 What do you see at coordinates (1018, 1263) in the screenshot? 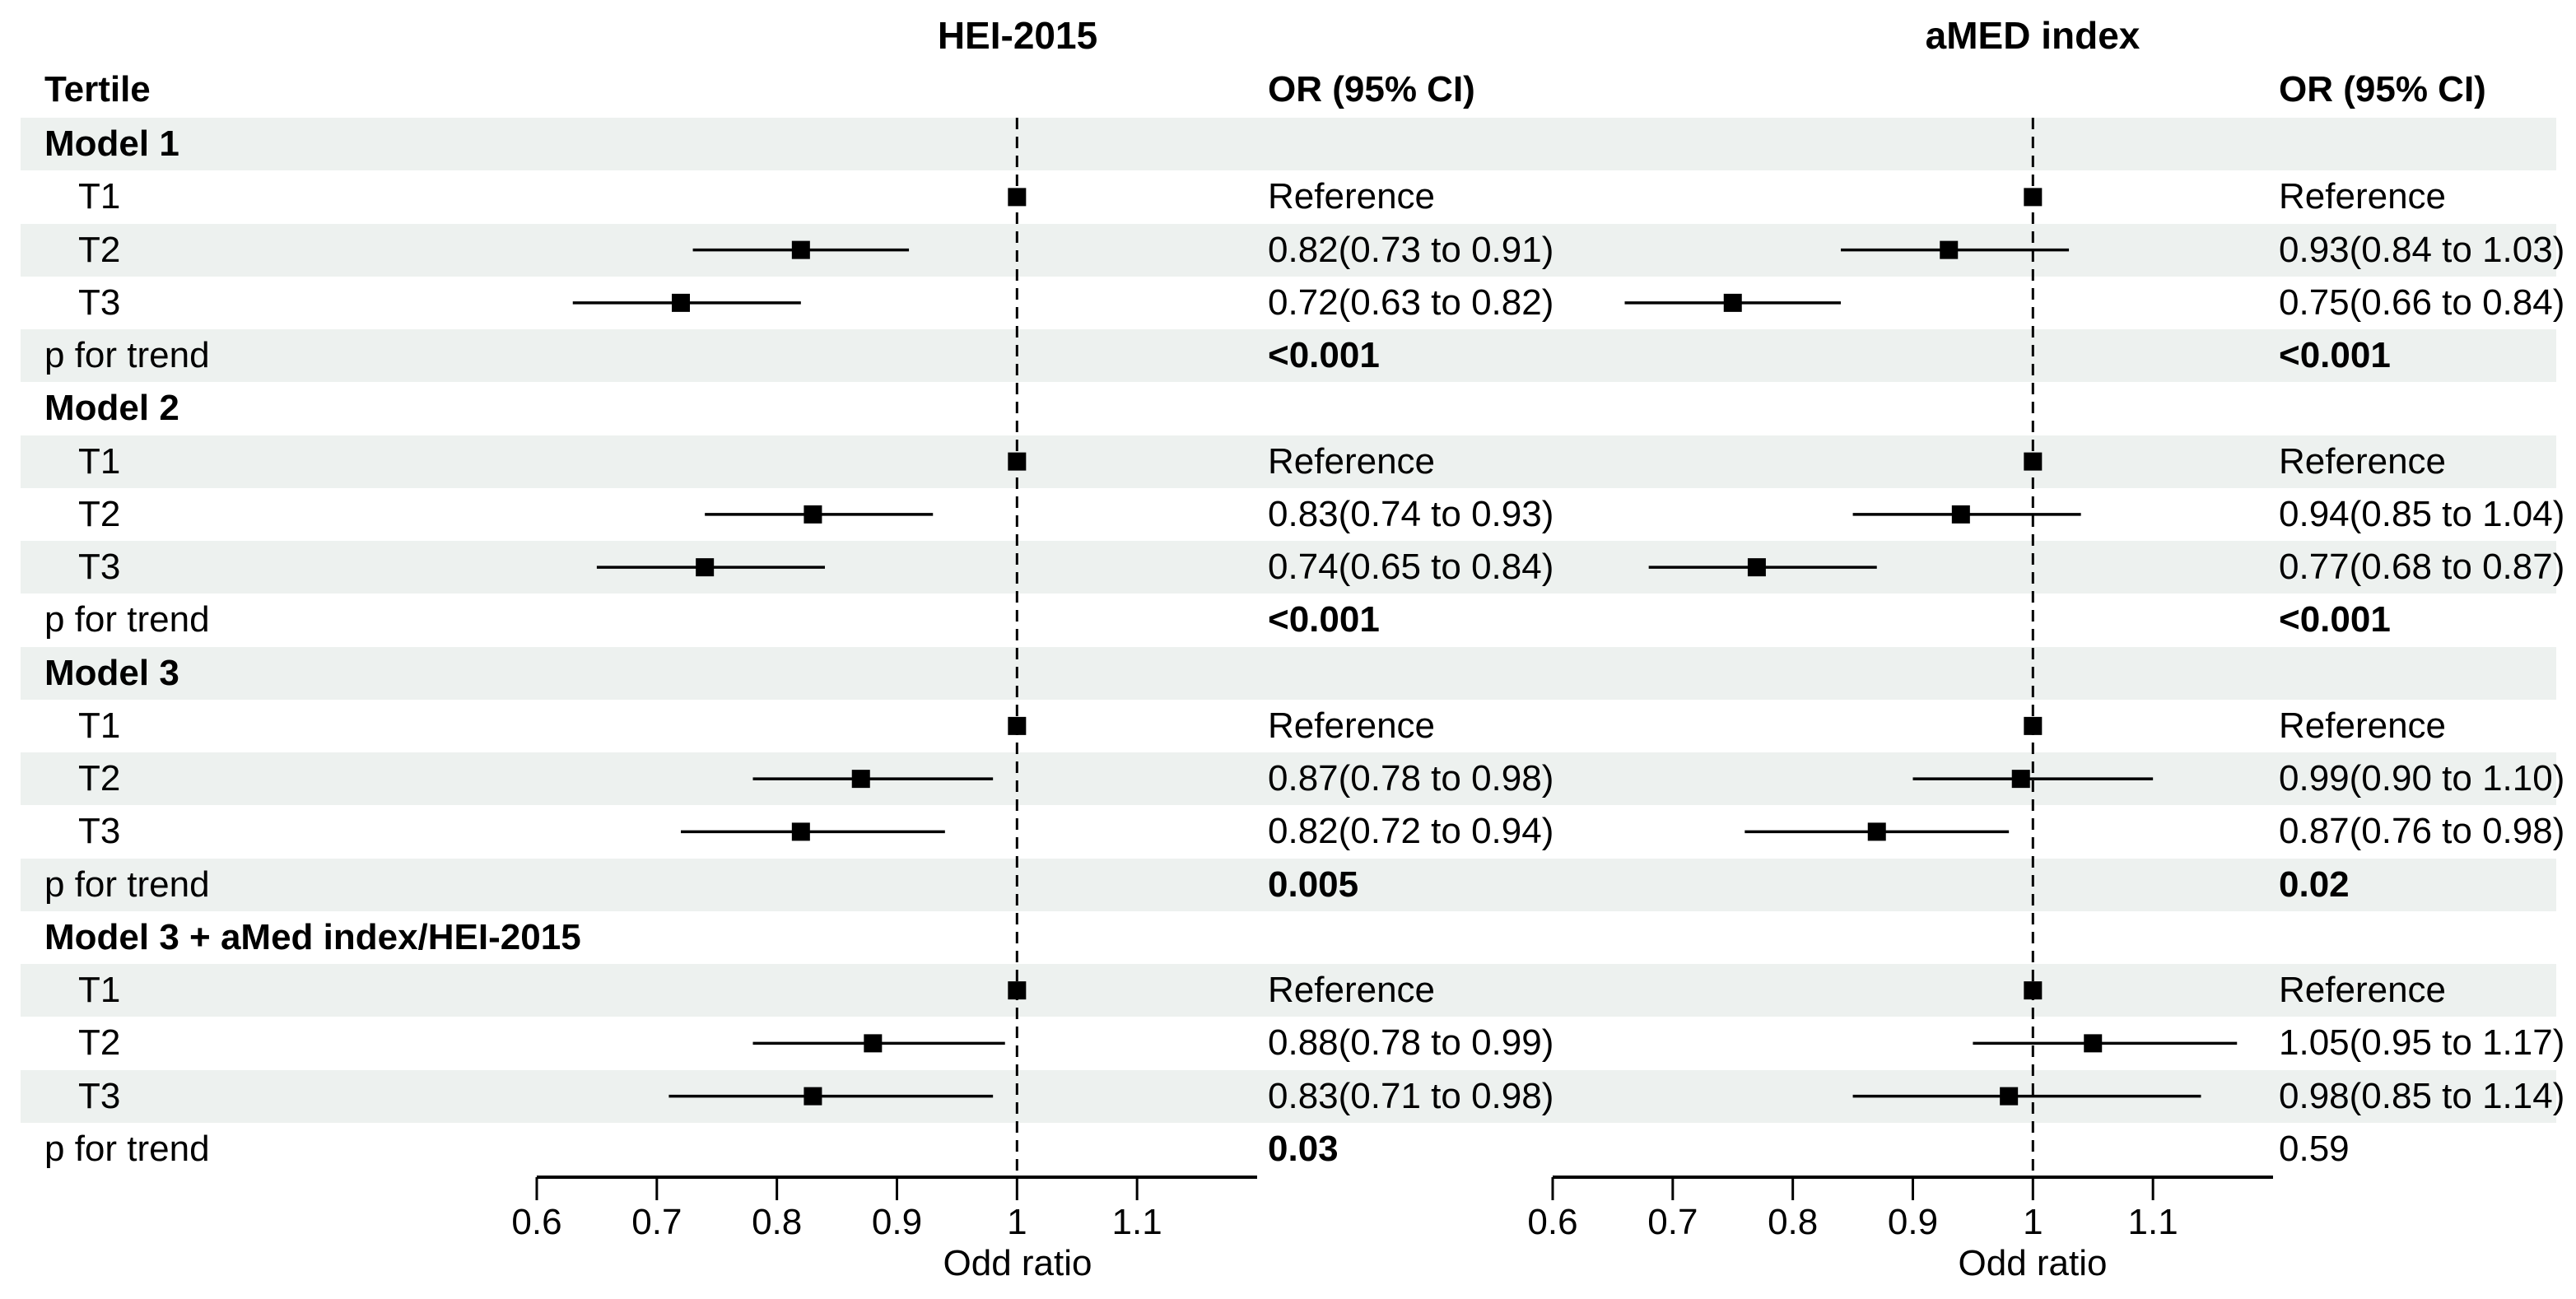
I see `x-axis-label-left: Odd ratio` at bounding box center [1018, 1263].